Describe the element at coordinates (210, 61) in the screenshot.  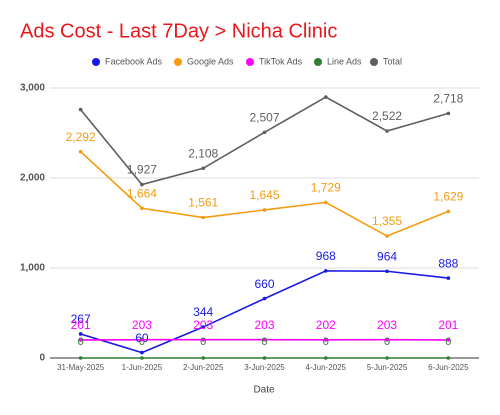
I see `legend-label: Google Ads` at that location.